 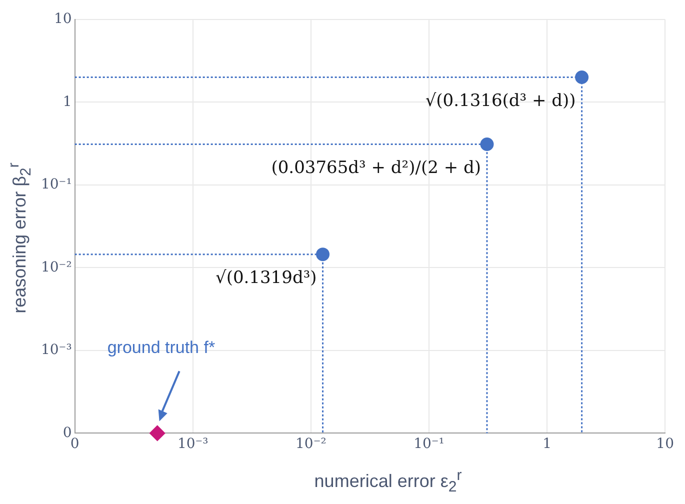 What do you see at coordinates (429, 444) in the screenshot?
I see `x-tick-label: 10⁻¹` at bounding box center [429, 444].